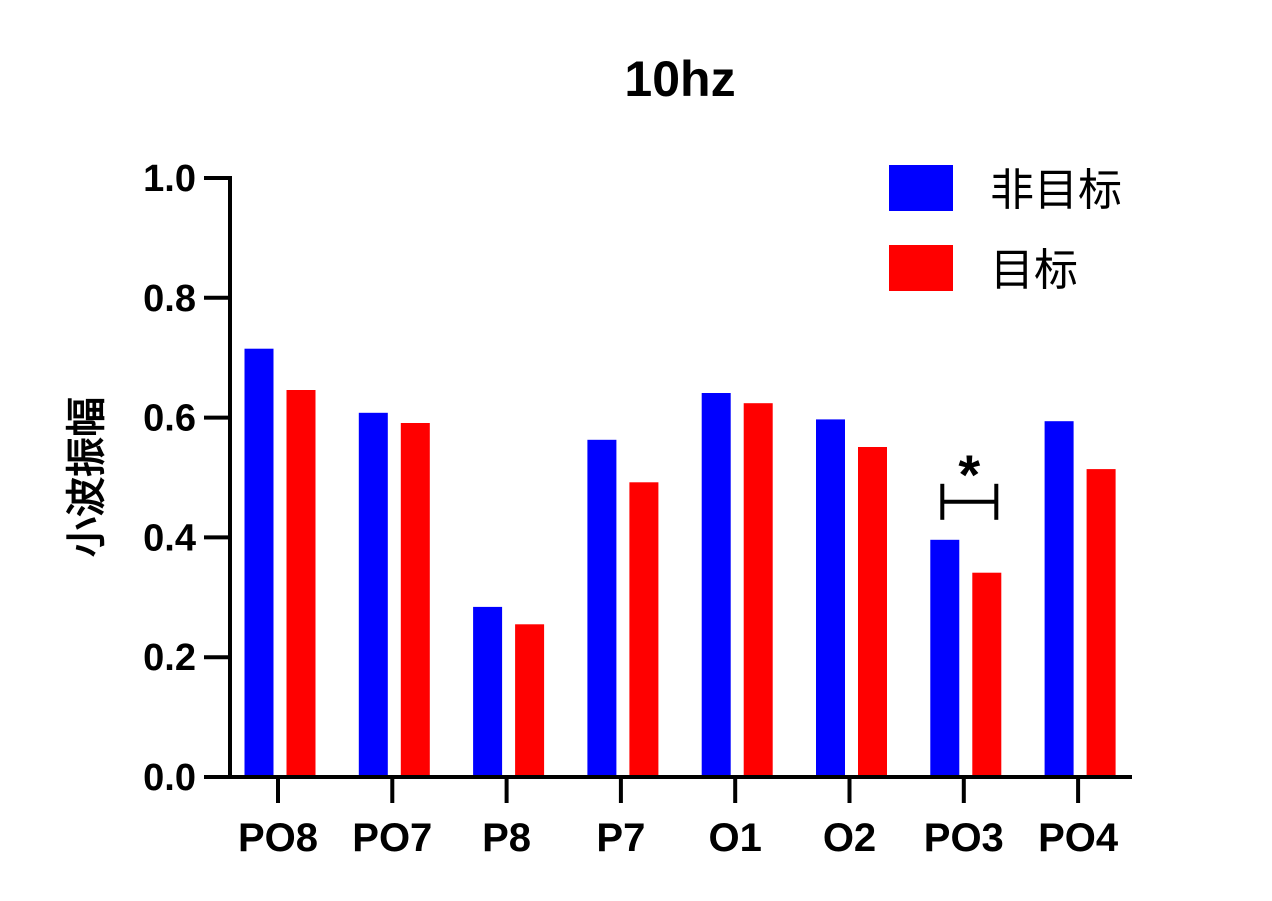 The image size is (1272, 901). Describe the element at coordinates (921, 188) in the screenshot. I see `legend-swatch-non-target` at that location.